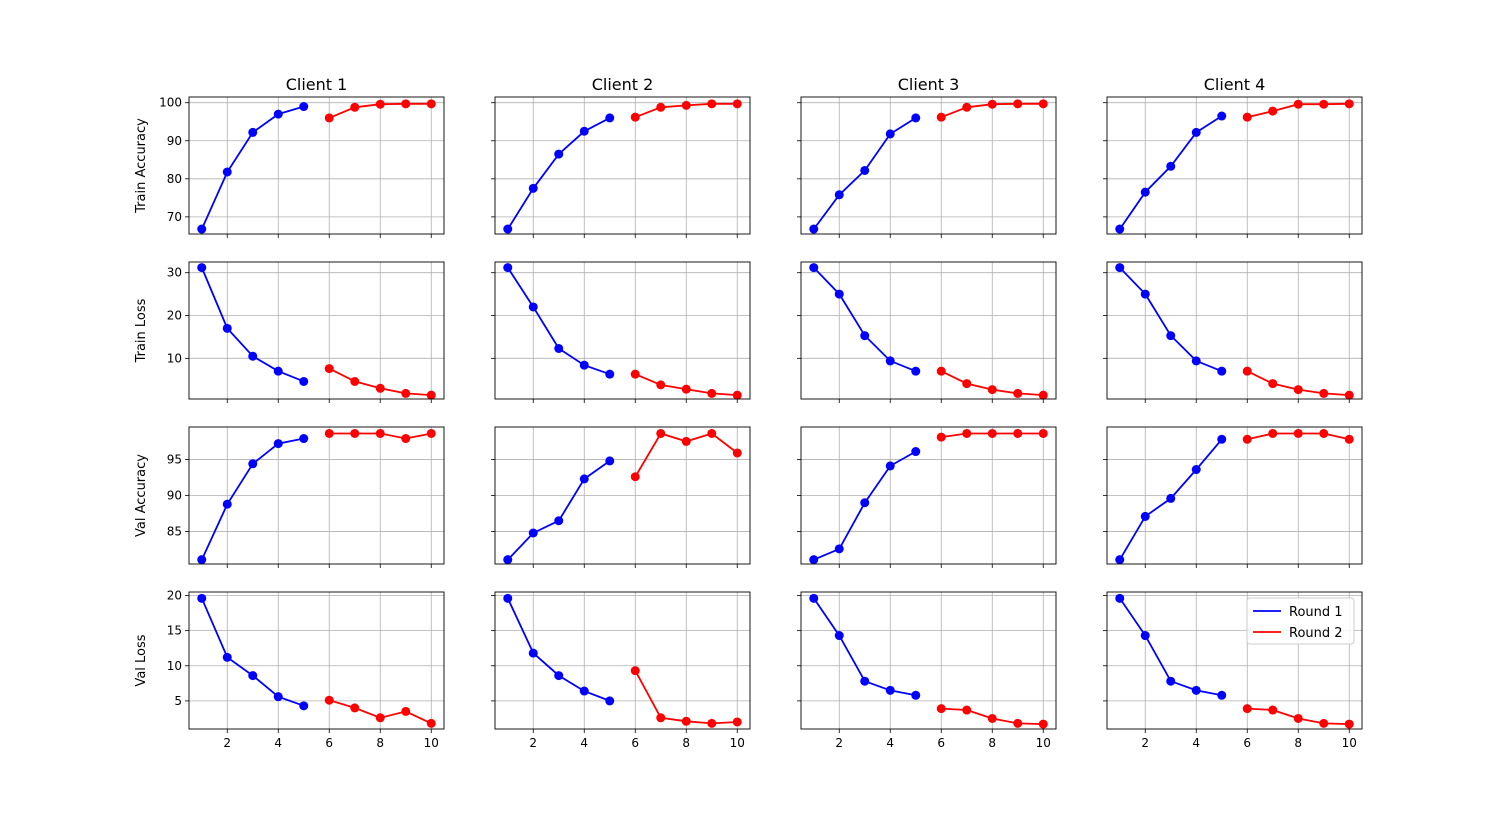  Describe the element at coordinates (174, 496) in the screenshot. I see `y-tick-label: 90` at that location.